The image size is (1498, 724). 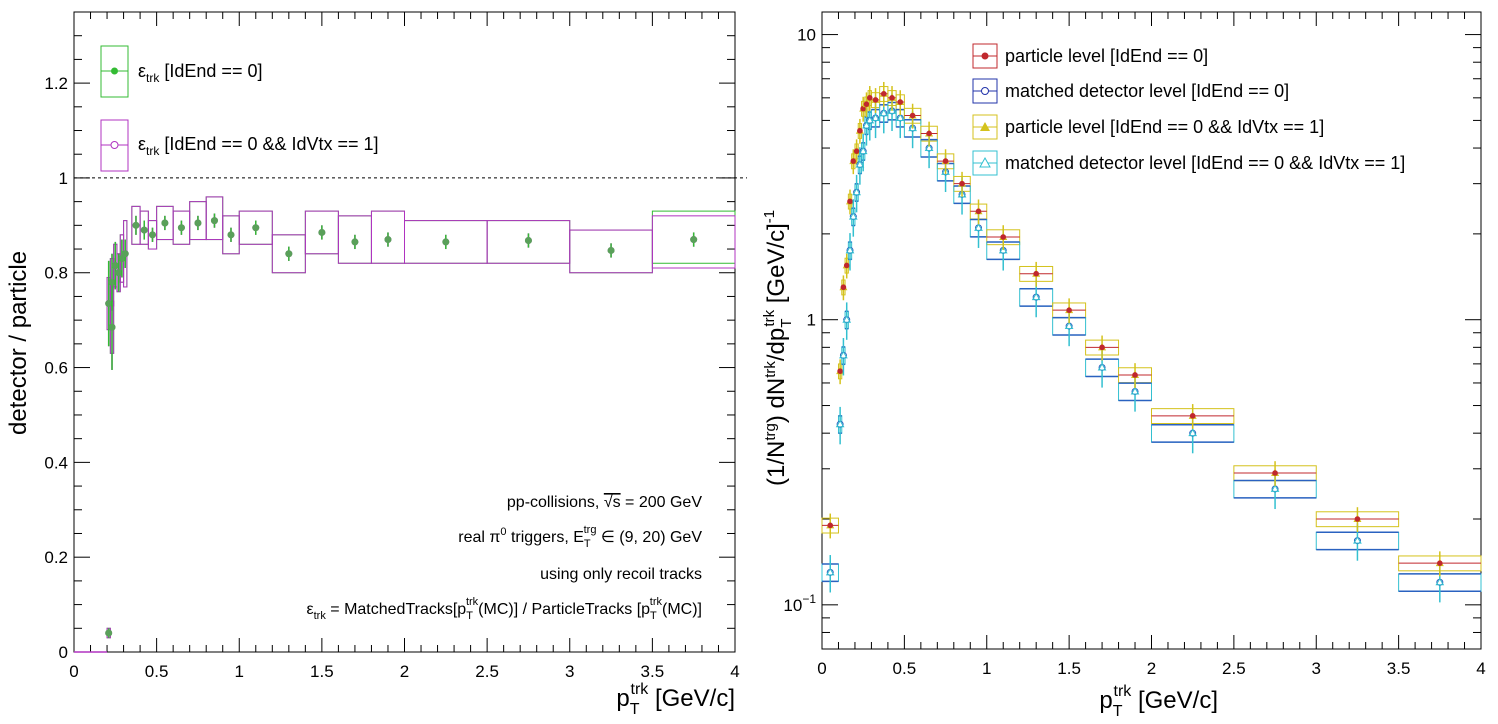 What do you see at coordinates (56, 462) in the screenshot?
I see `y-tick-label: 0.4` at bounding box center [56, 462].